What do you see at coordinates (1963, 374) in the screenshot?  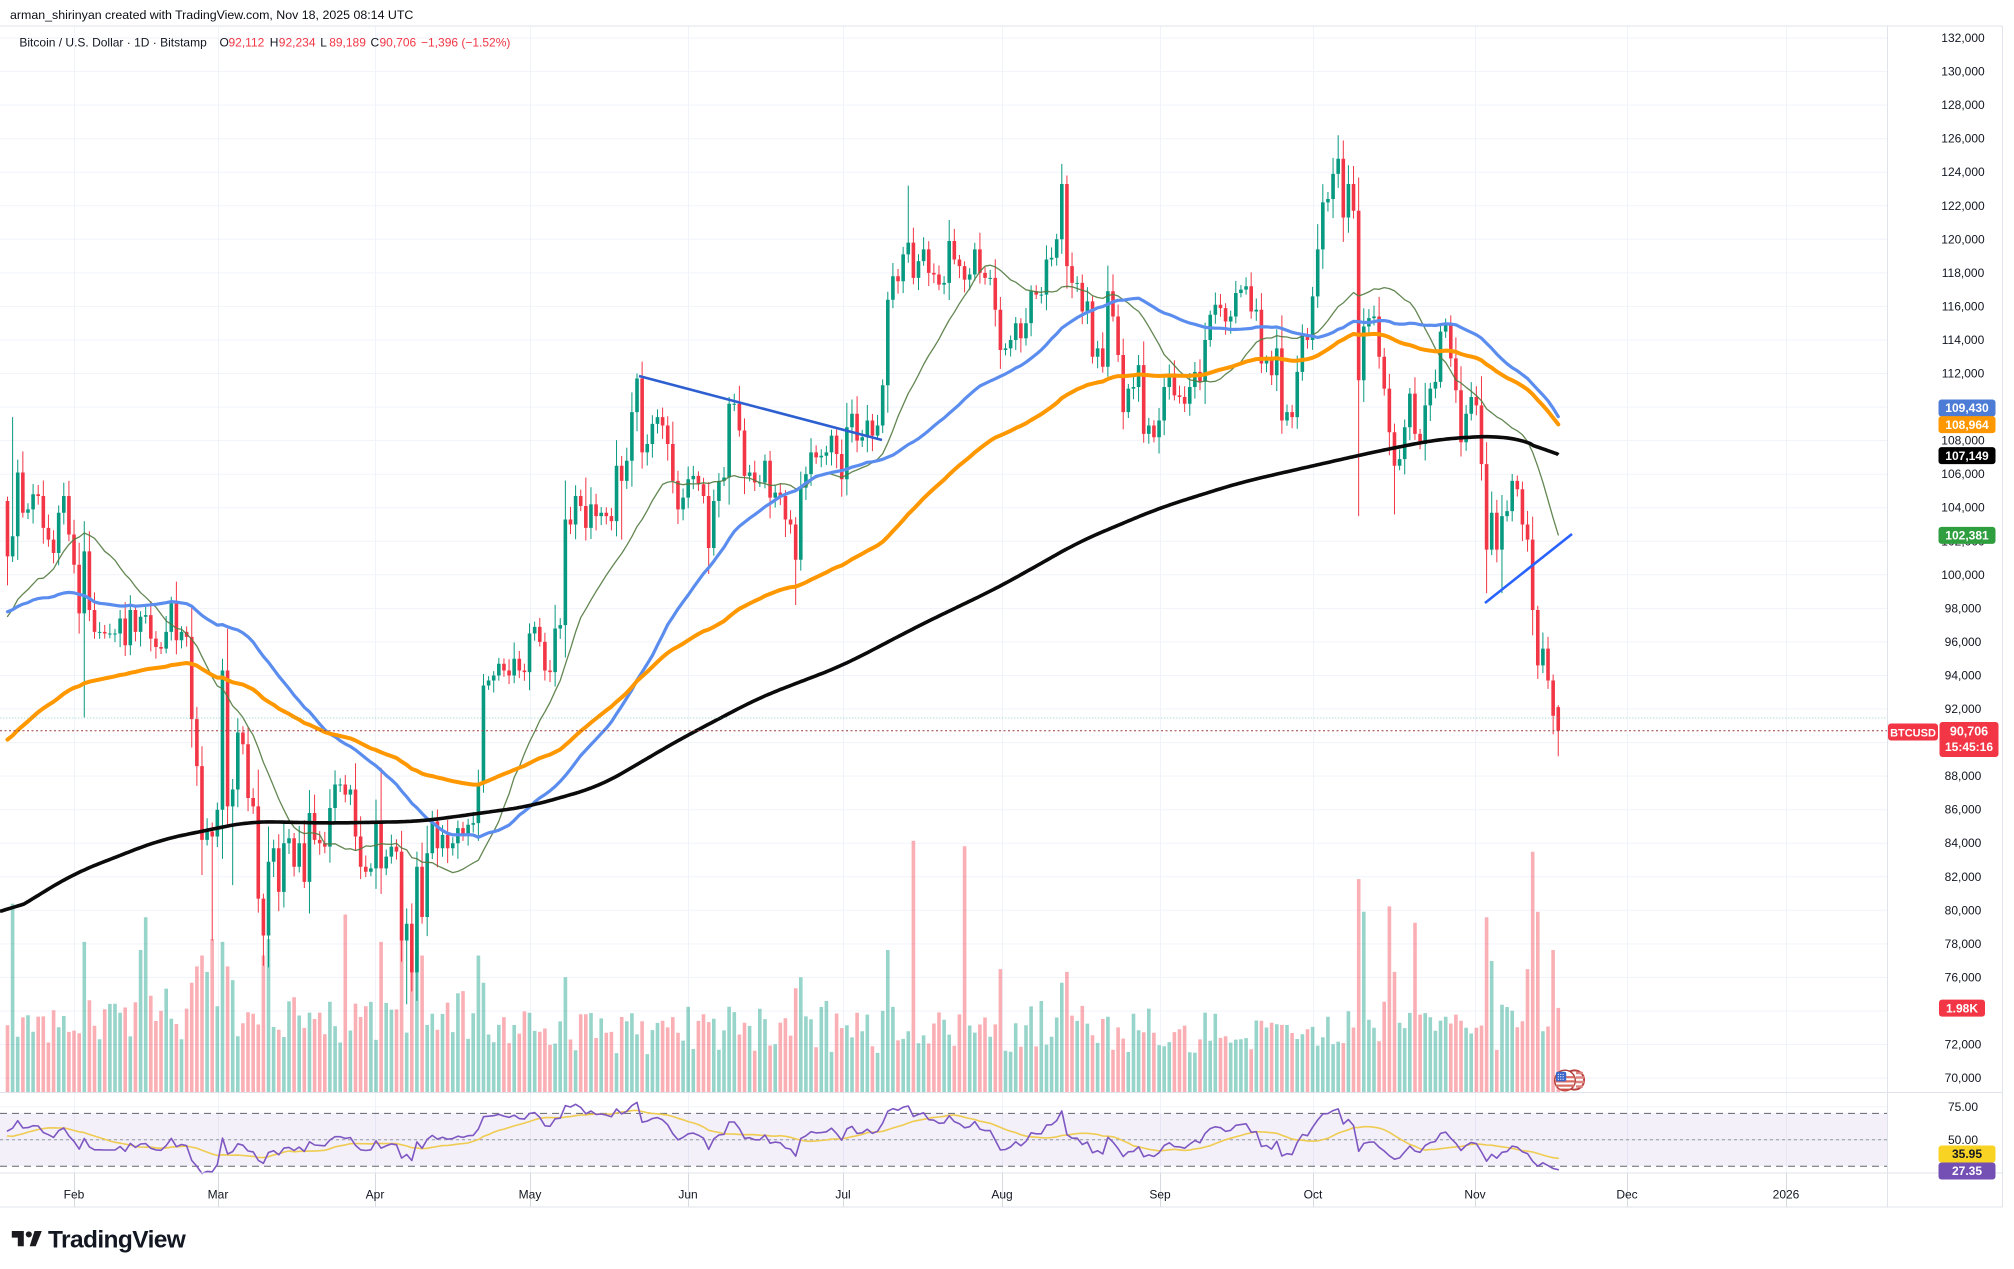 I see `svg-text: 112,000` at bounding box center [1963, 374].